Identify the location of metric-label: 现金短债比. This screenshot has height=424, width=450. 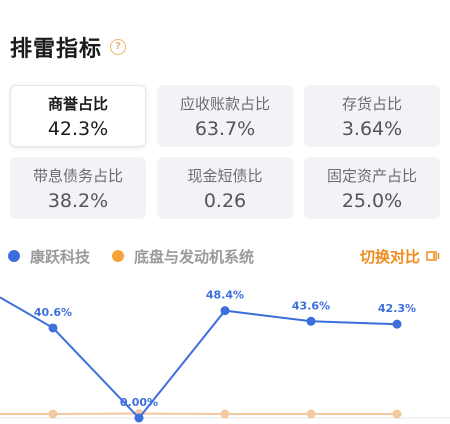
(225, 175).